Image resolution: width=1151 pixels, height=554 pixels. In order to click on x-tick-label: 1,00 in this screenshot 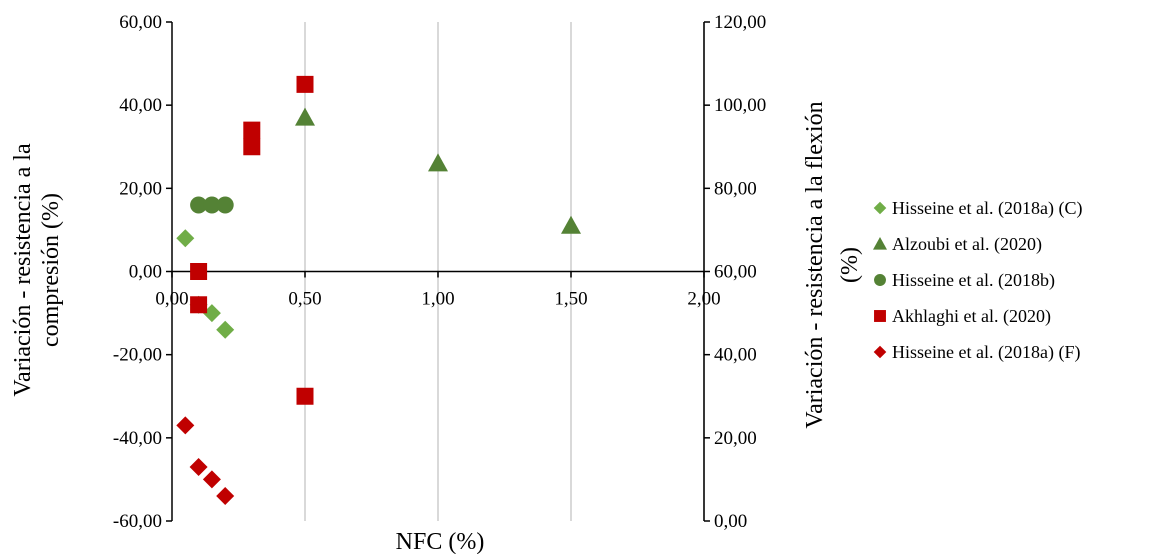, I will do `click(437, 299)`.